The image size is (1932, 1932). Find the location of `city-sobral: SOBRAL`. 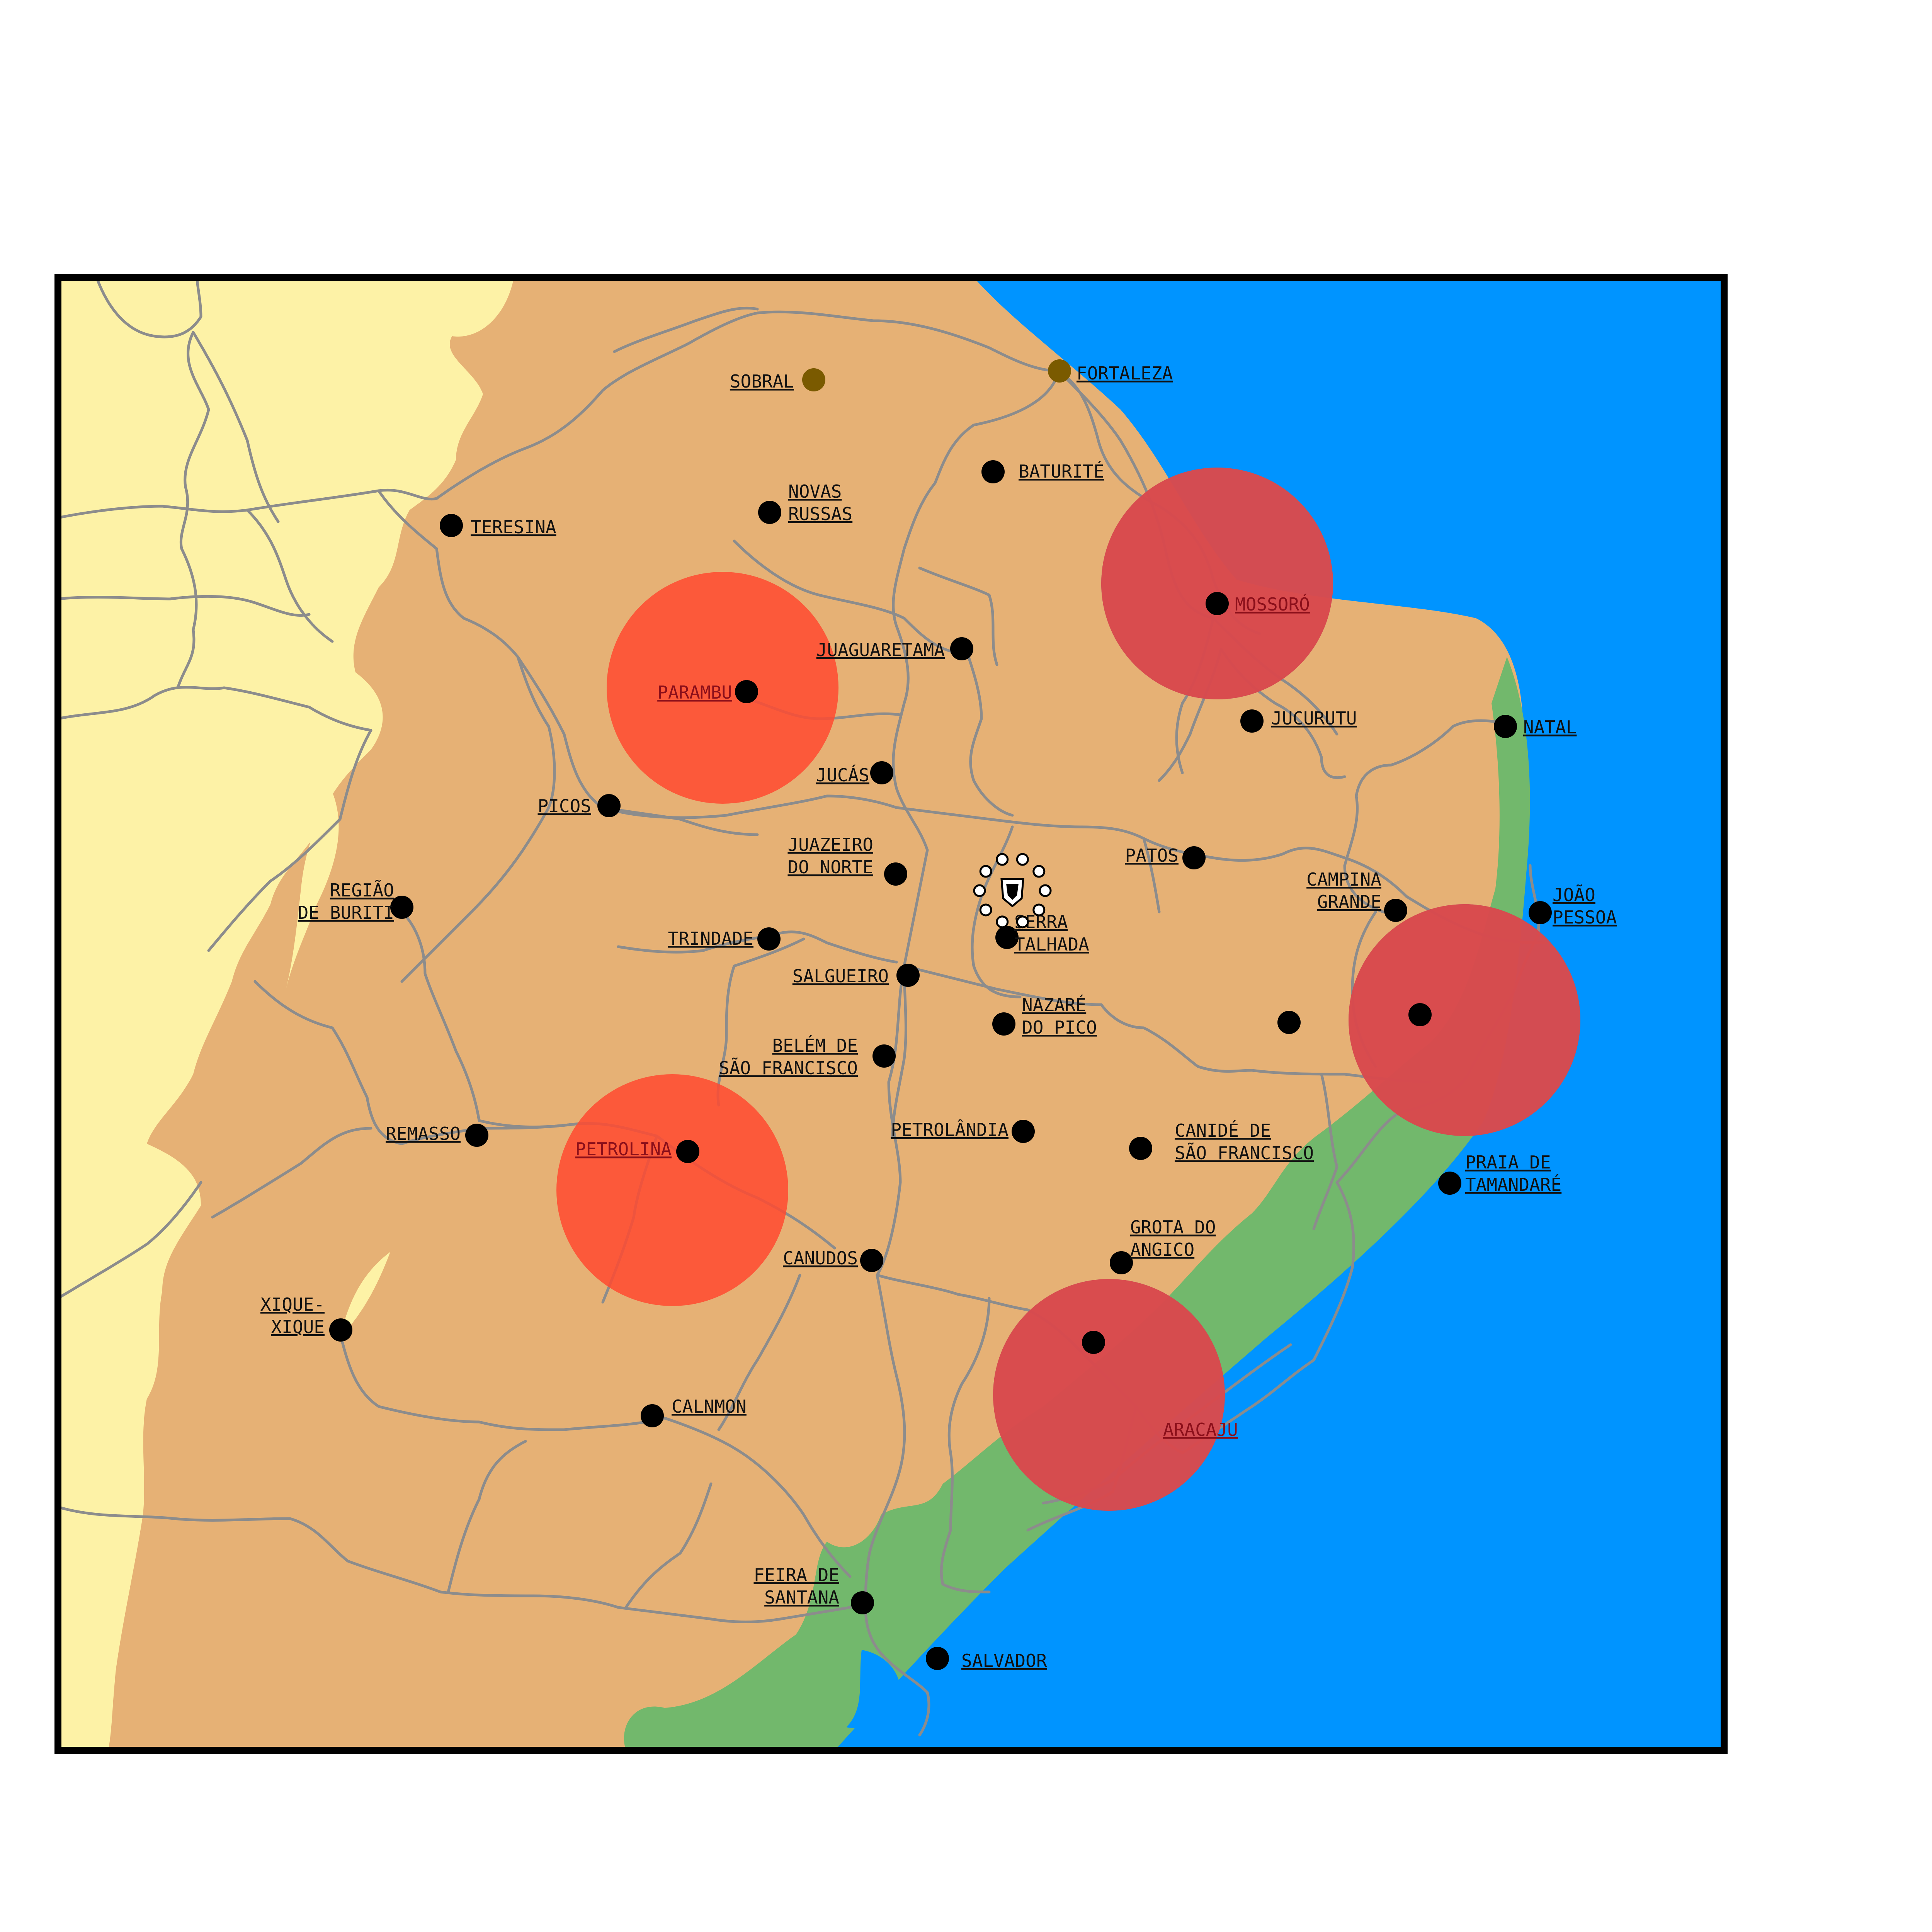

city-sobral: SOBRAL is located at coordinates (777, 380).